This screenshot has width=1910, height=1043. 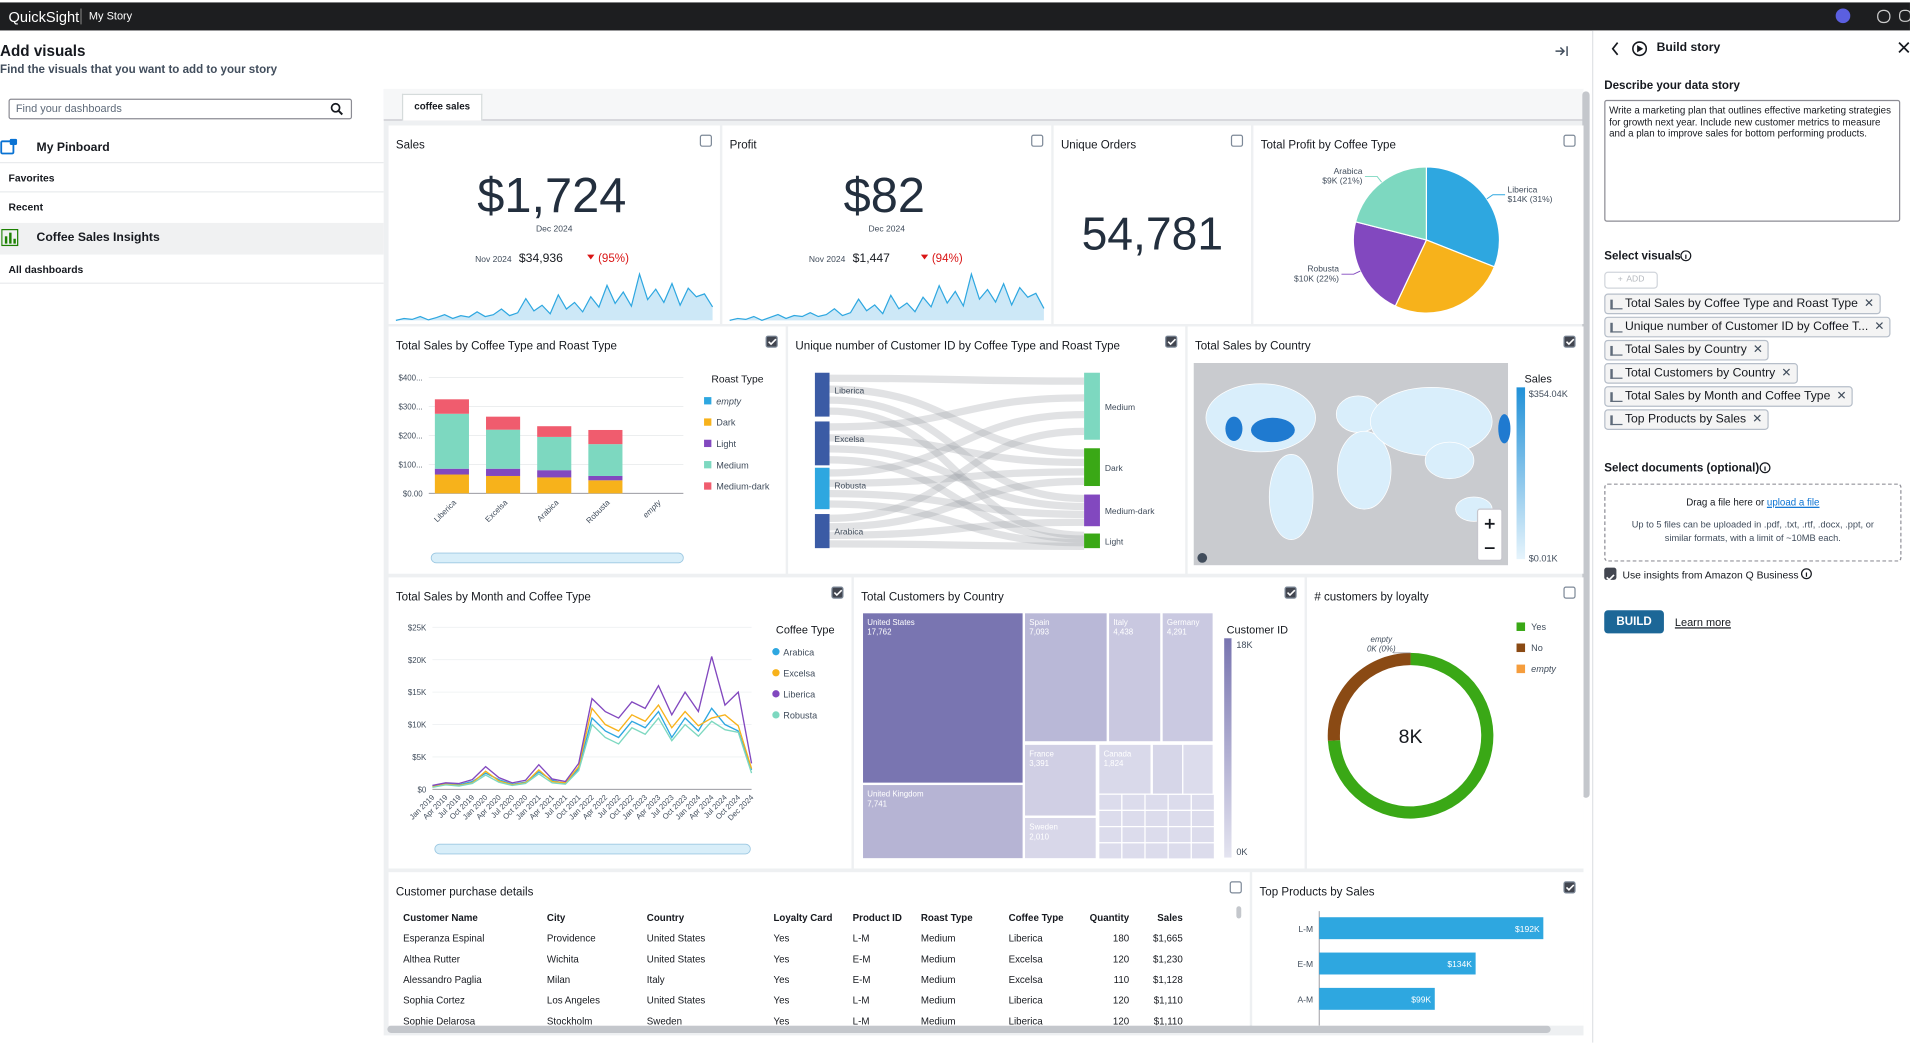 I want to click on compare-value: $34,936, so click(x=541, y=258).